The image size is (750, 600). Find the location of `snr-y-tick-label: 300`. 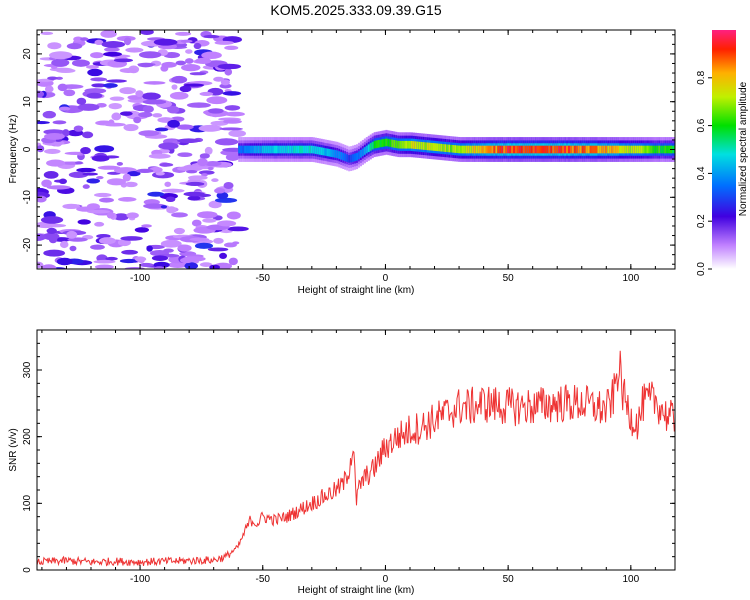

snr-y-tick-label: 300 is located at coordinates (27, 369).